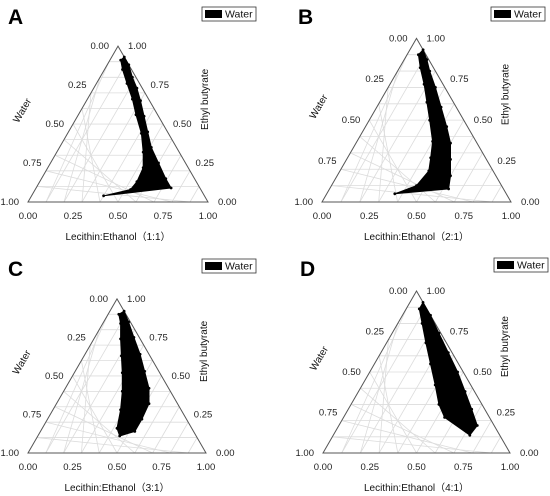 The width and height of the screenshot is (550, 496). What do you see at coordinates (137, 126) in the screenshot?
I see `phase-region` at bounding box center [137, 126].